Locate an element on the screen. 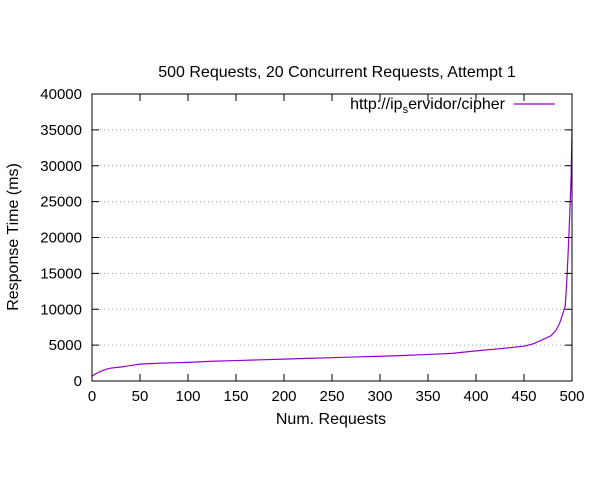  y-tick-label: 20000 is located at coordinates (61, 238).